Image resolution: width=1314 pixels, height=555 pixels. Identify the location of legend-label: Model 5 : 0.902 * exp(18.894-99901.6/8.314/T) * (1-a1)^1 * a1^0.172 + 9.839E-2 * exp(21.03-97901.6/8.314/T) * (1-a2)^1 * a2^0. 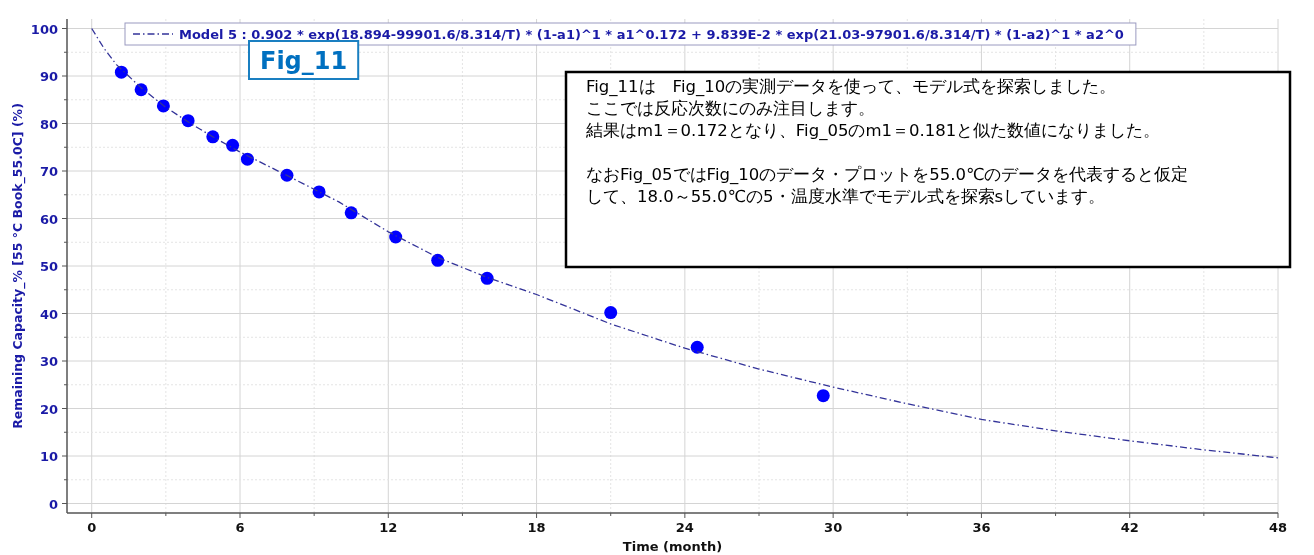
(651, 34).